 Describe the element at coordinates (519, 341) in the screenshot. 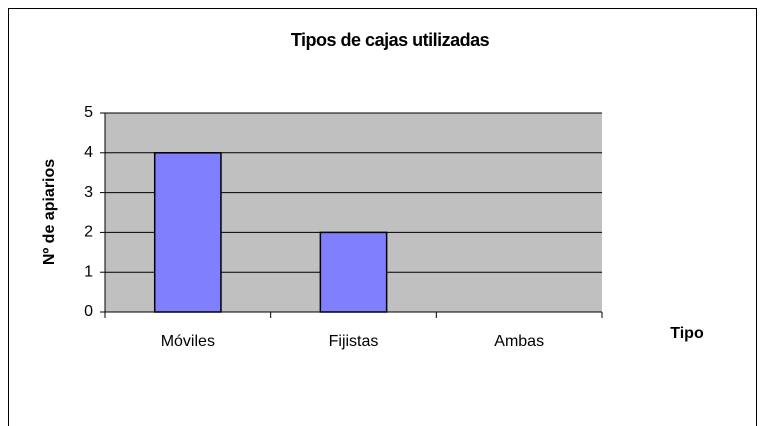

I see `x-tick-label: Ambas` at that location.